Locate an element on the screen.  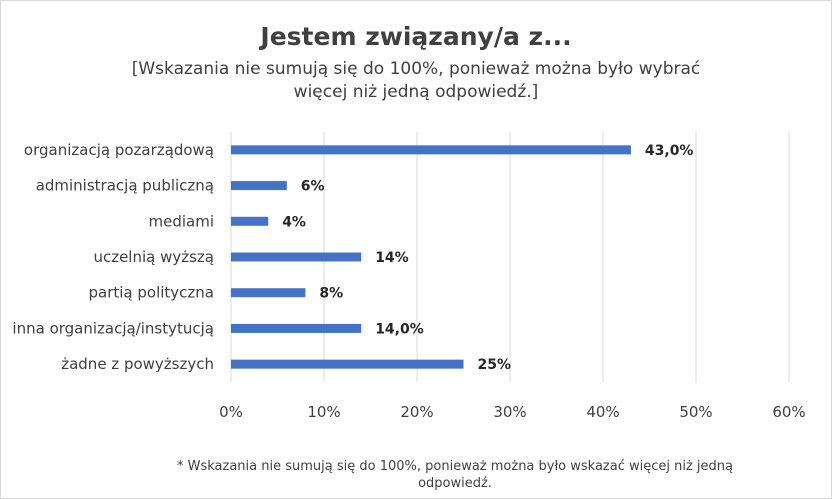
category-label: inna organizacją/instytucją is located at coordinates (113, 328).